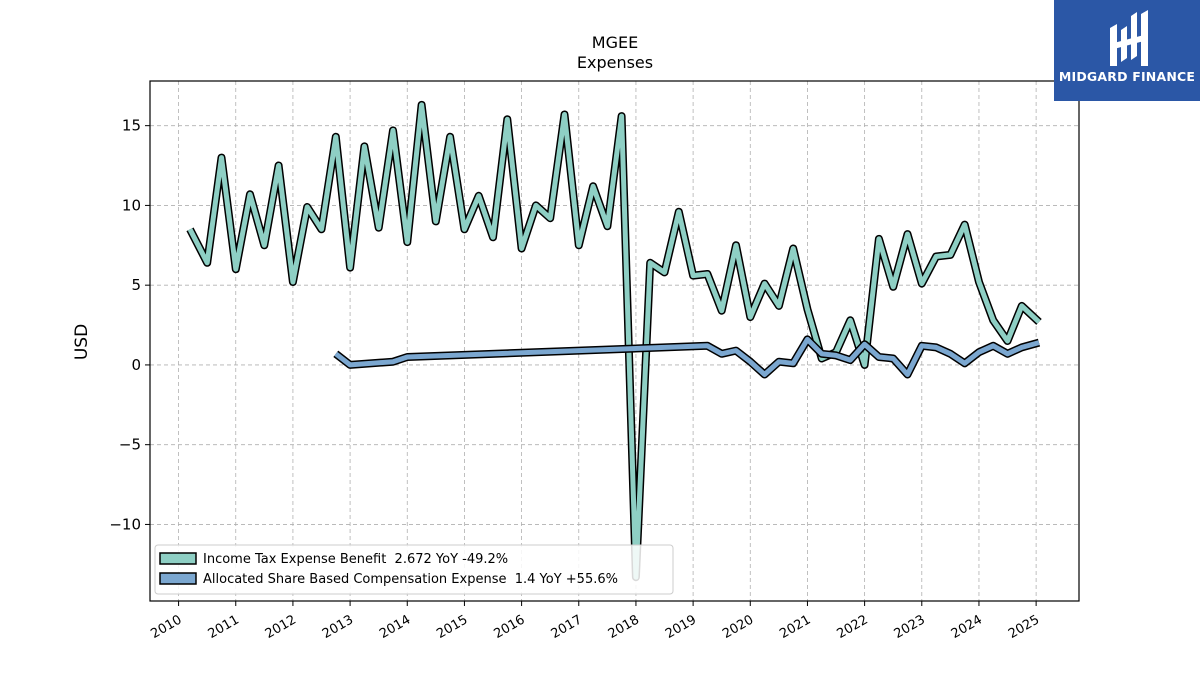 This screenshot has height=675, width=1200. I want to click on brand-logo: MIDGARD FINANCE, so click(1127, 50).